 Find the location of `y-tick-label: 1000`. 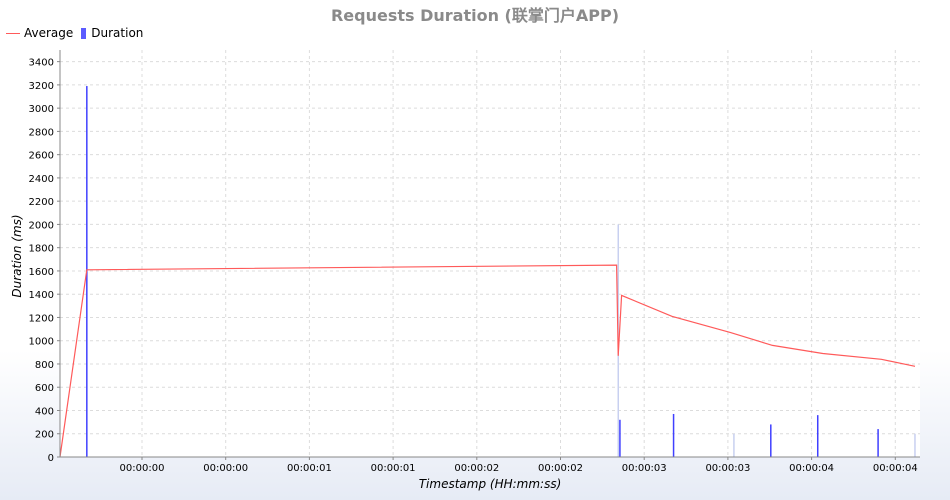

y-tick-label: 1000 is located at coordinates (41, 342).